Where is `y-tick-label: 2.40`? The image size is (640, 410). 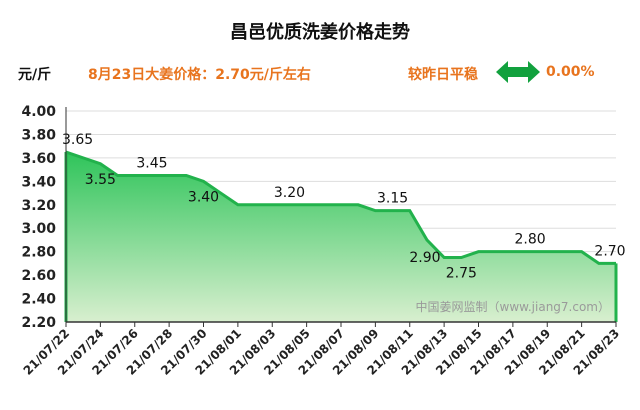
y-tick-label: 2.40 is located at coordinates (38, 300).